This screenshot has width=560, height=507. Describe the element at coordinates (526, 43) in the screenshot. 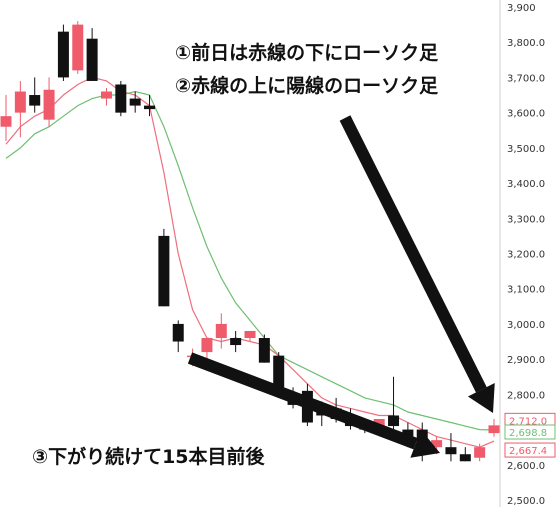

I see `y-tick-label: 3,800.0` at that location.